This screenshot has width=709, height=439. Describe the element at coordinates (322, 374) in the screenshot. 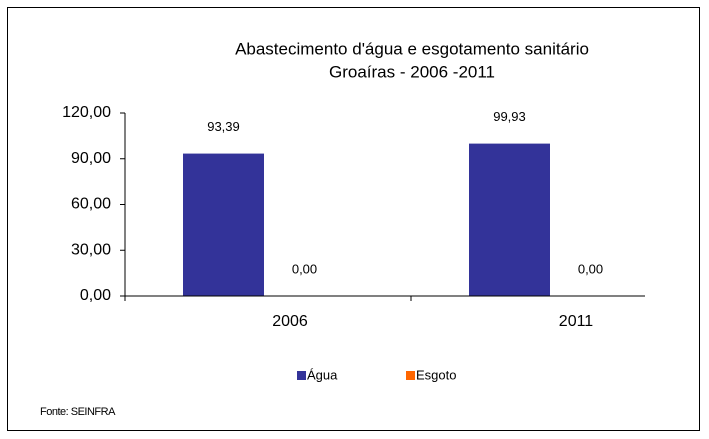

I see `legend-label: Água` at that location.